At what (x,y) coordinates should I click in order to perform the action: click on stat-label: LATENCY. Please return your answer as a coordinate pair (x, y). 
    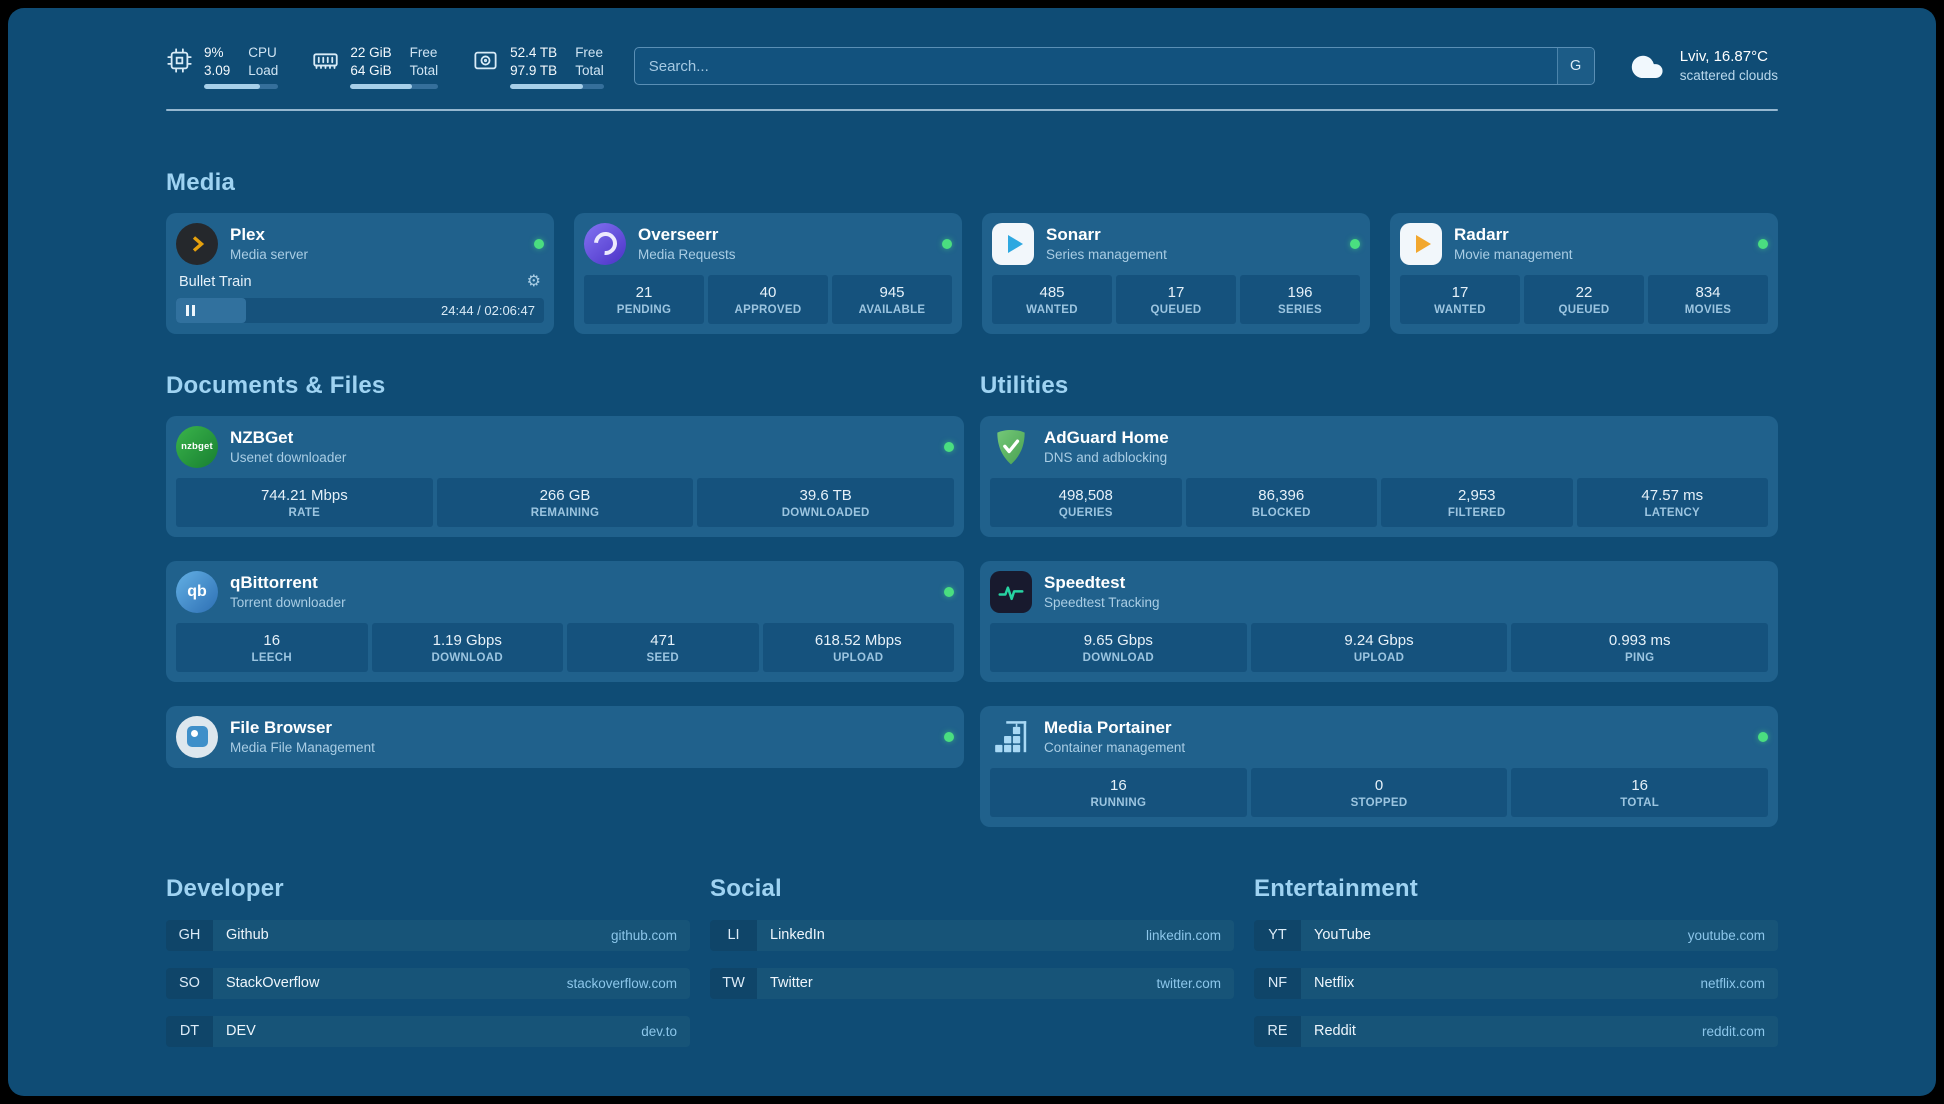
    Looking at the image, I should click on (1672, 512).